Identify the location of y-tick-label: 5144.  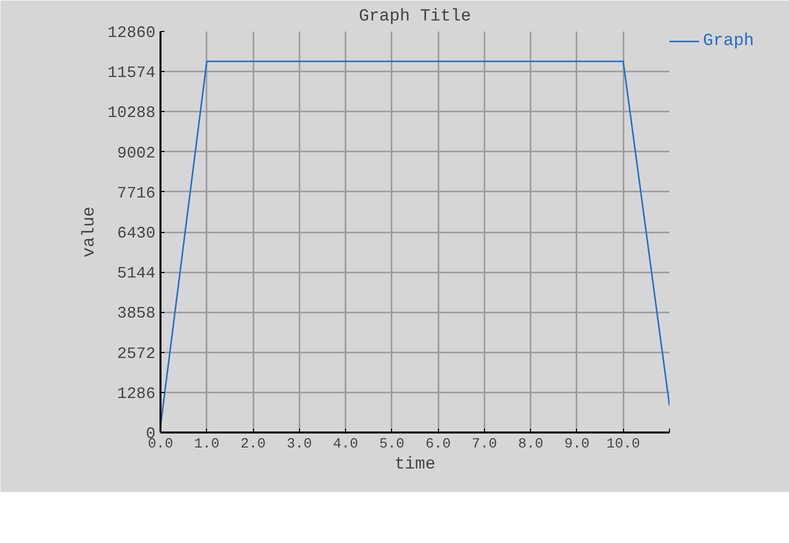
(136, 273).